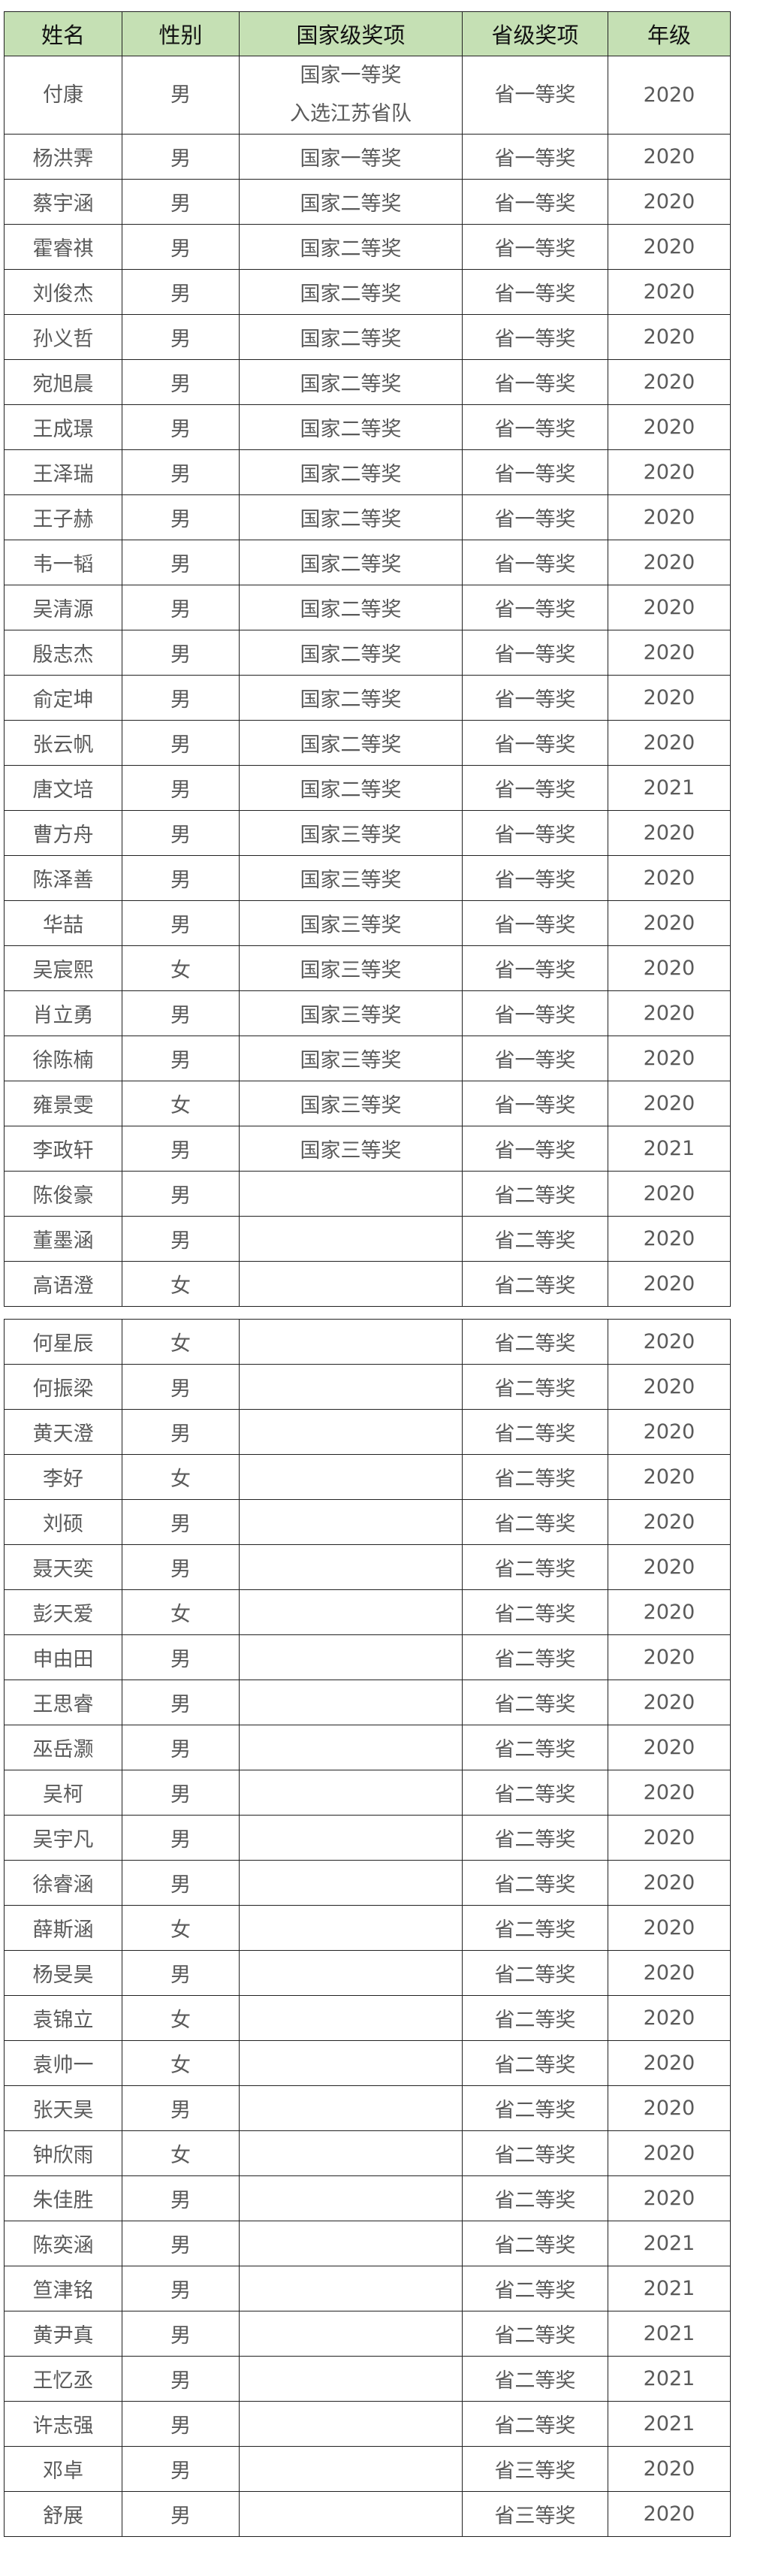 Image resolution: width=760 pixels, height=2576 pixels. Describe the element at coordinates (63, 1928) in the screenshot. I see `cell-name: 薛斯涵` at that location.